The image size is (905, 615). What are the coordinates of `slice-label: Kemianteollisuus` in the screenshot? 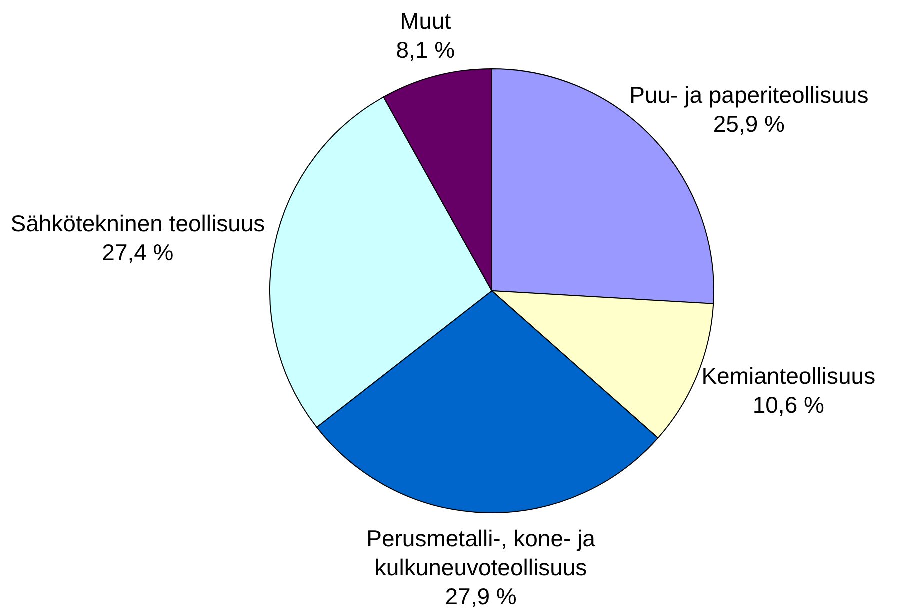 It's located at (789, 375).